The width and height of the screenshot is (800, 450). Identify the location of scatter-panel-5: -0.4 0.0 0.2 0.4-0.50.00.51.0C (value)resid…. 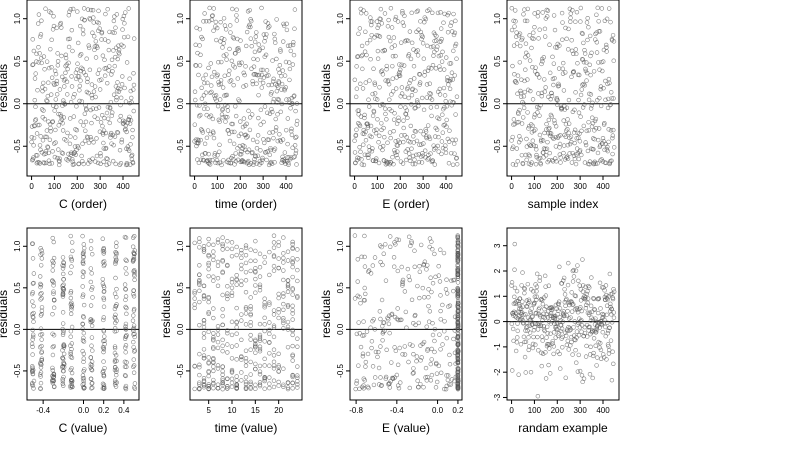
(70, 331).